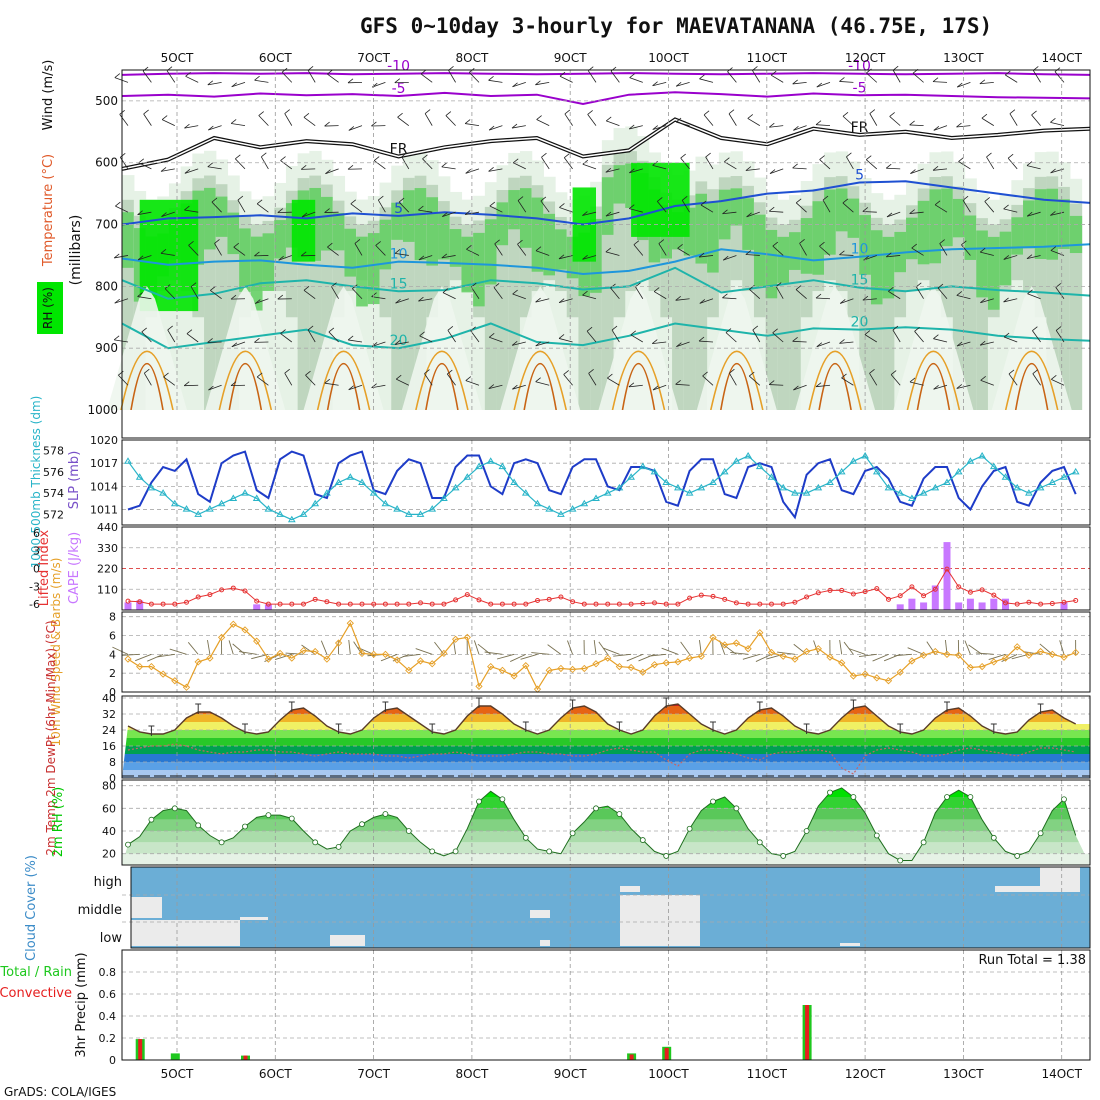 This screenshot has height=1100, width=1100. I want to click on cloud-frame, so click(610, 907).